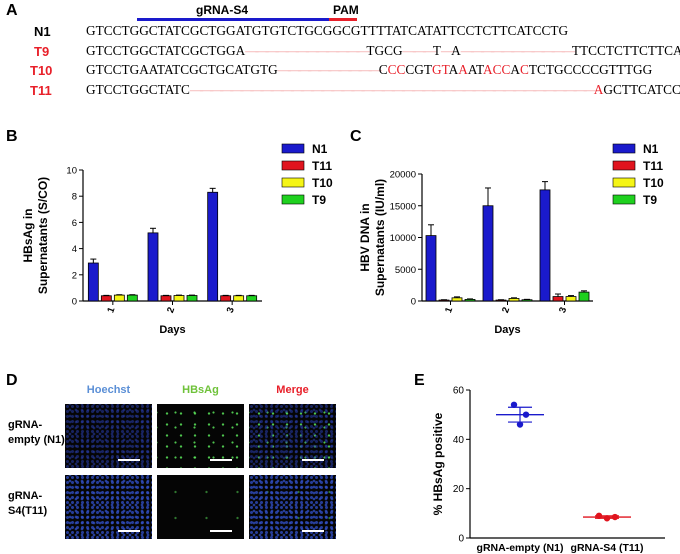  Describe the element at coordinates (459, 489) in the screenshot. I see `y-tick-label: 20` at that location.